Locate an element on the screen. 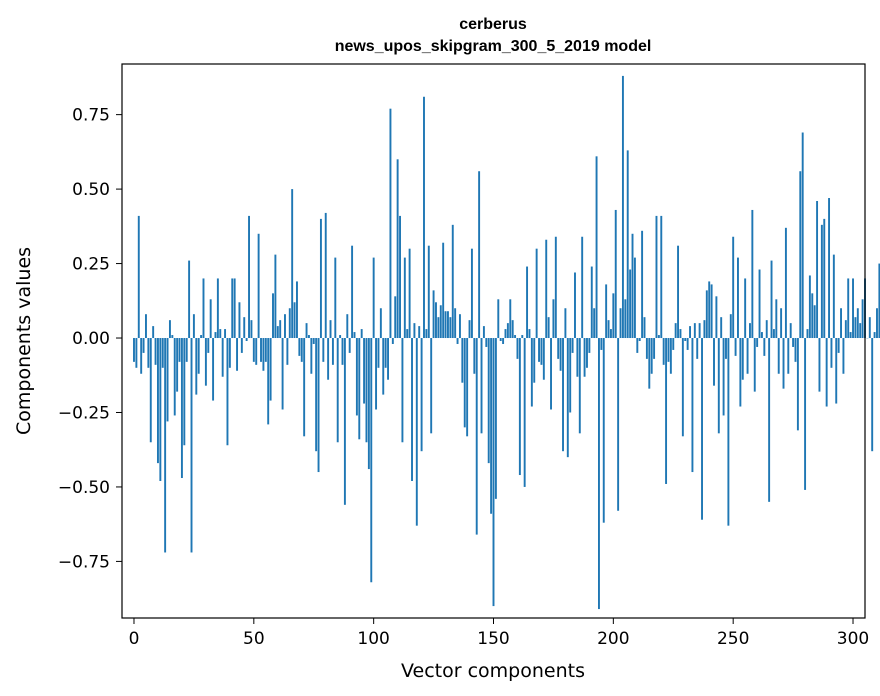 The image size is (880, 696). y-tick-label: 0.25 is located at coordinates (91, 265).